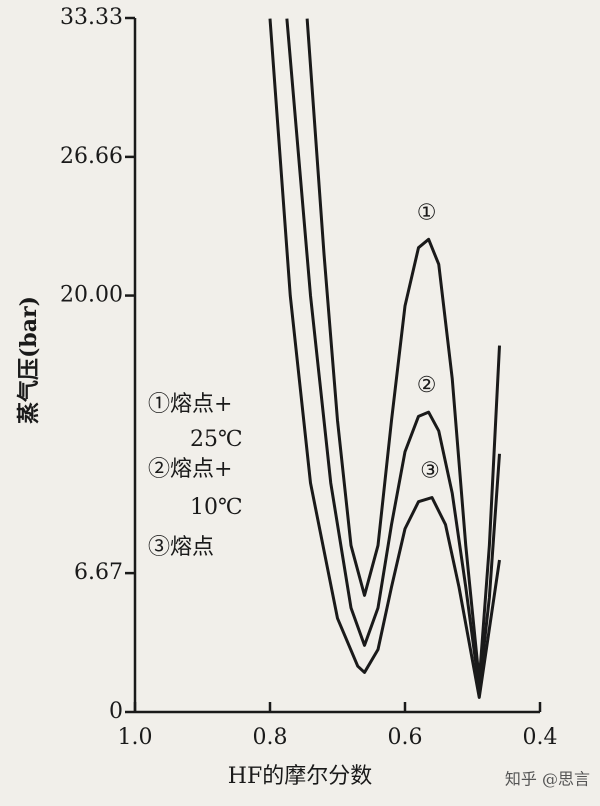 The height and width of the screenshot is (806, 600). I want to click on series-label: ③, so click(430, 471).